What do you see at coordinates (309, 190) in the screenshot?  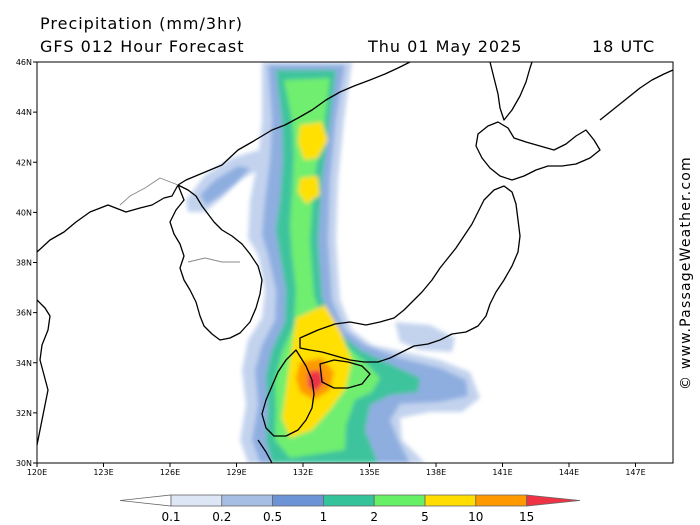 I see `precip-core-yellow-mid` at bounding box center [309, 190].